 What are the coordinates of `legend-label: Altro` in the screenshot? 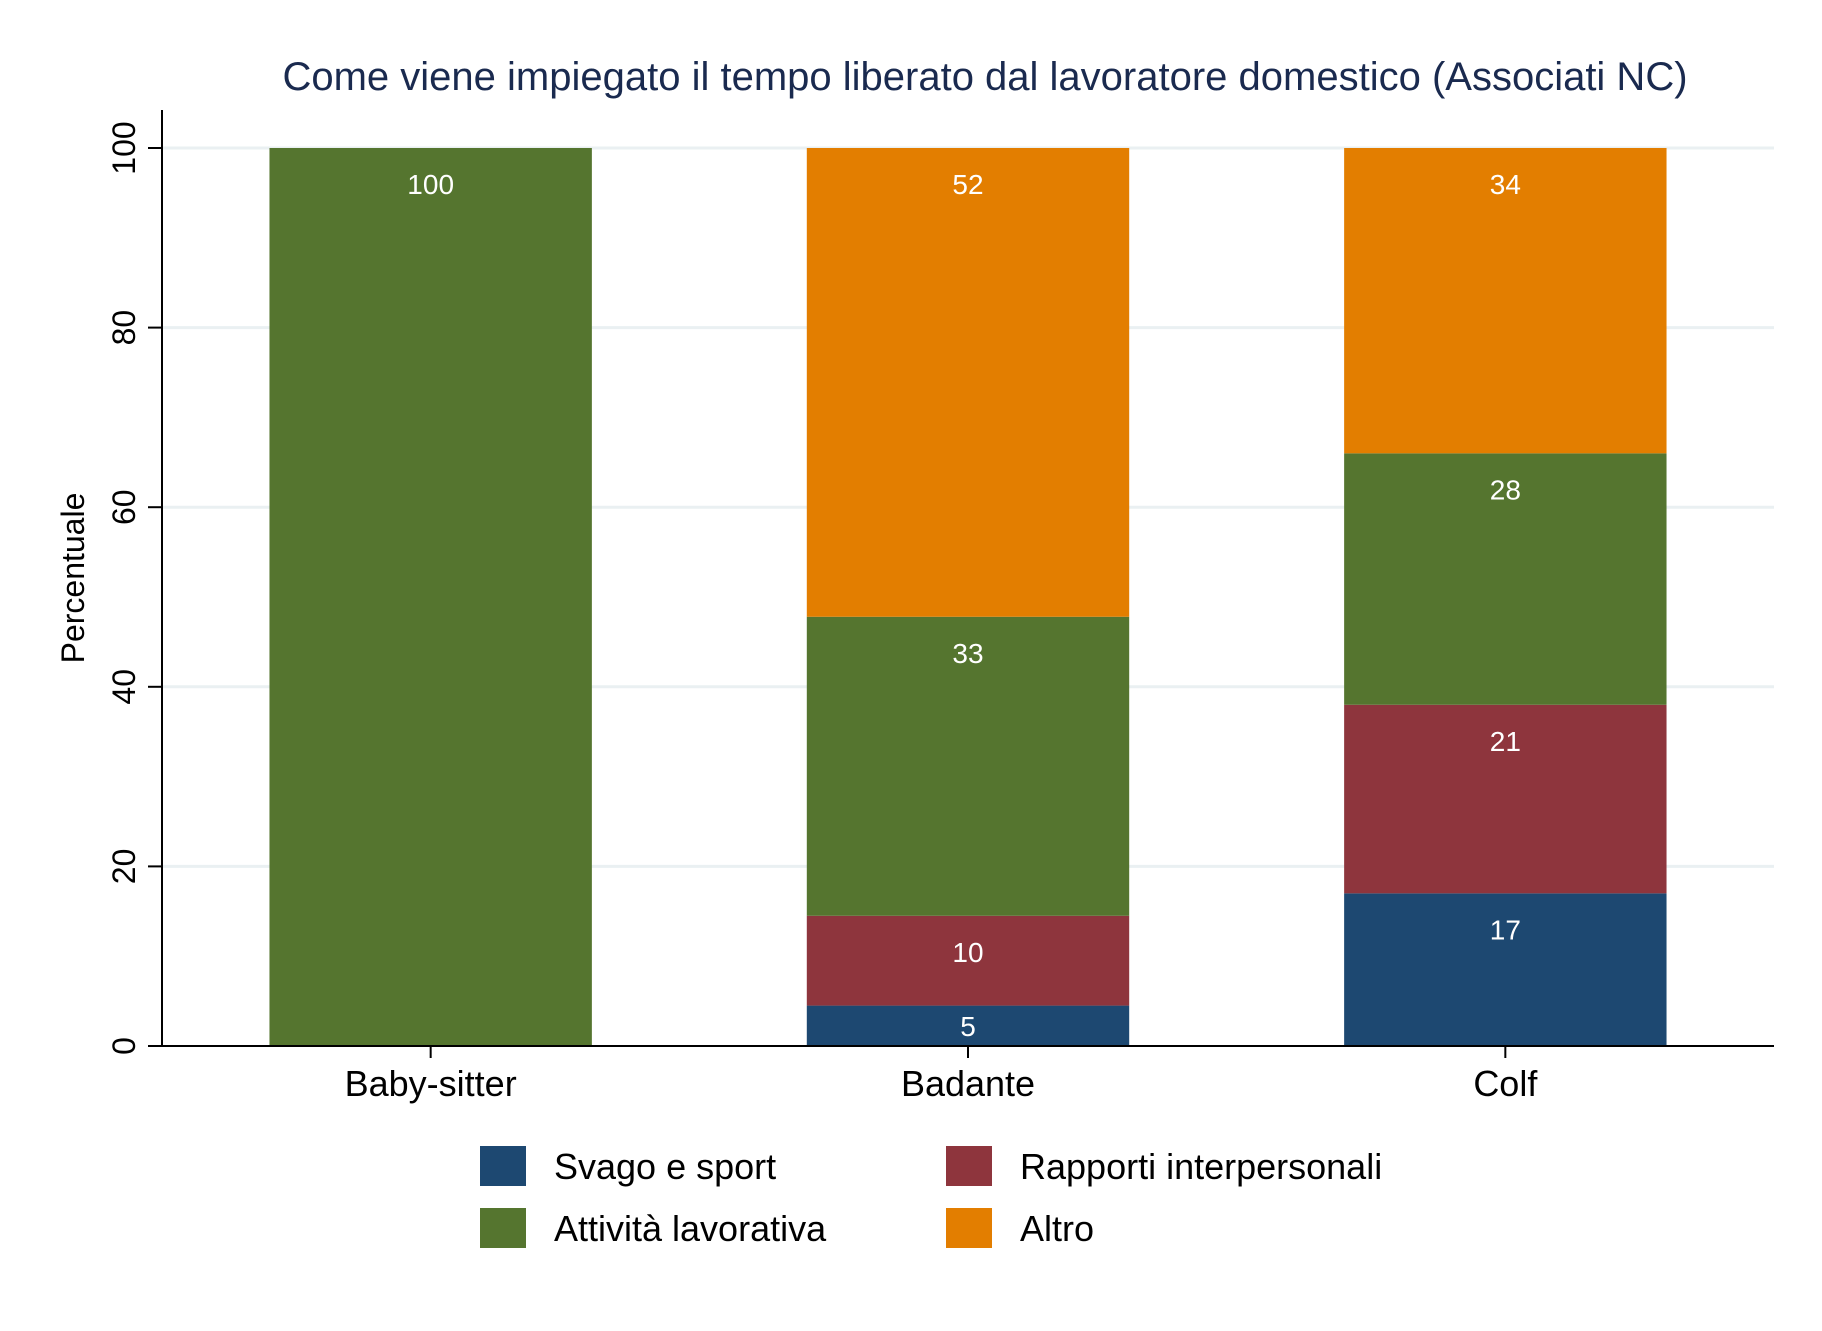 It's located at (1057, 1228).